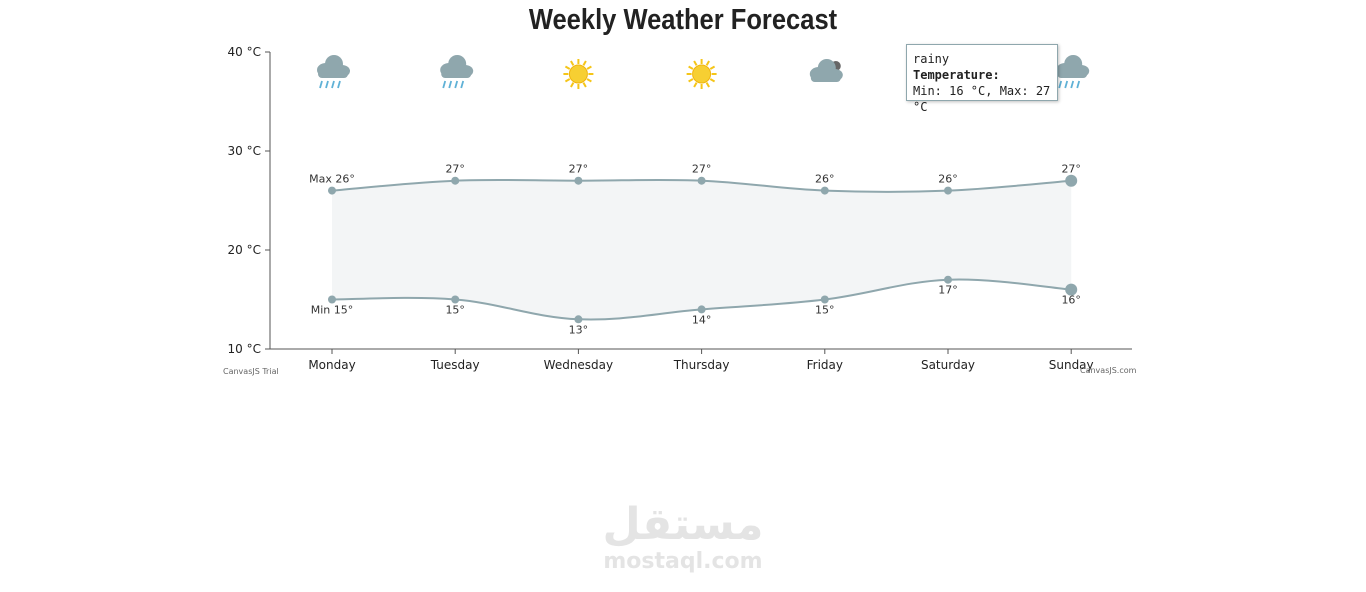 Image resolution: width=1366 pixels, height=592 pixels. I want to click on x-tick-label: Sunday, so click(1071, 365).